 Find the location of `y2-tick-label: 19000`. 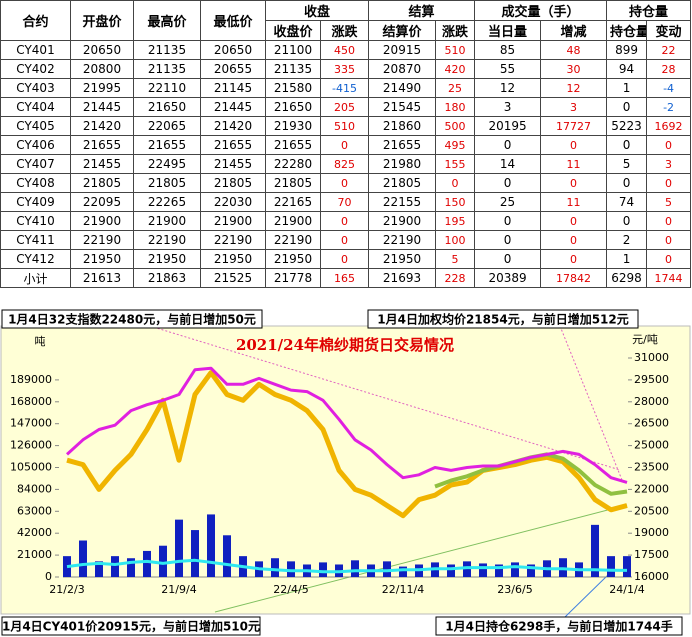

y2-tick-label: 19000 is located at coordinates (651, 532).